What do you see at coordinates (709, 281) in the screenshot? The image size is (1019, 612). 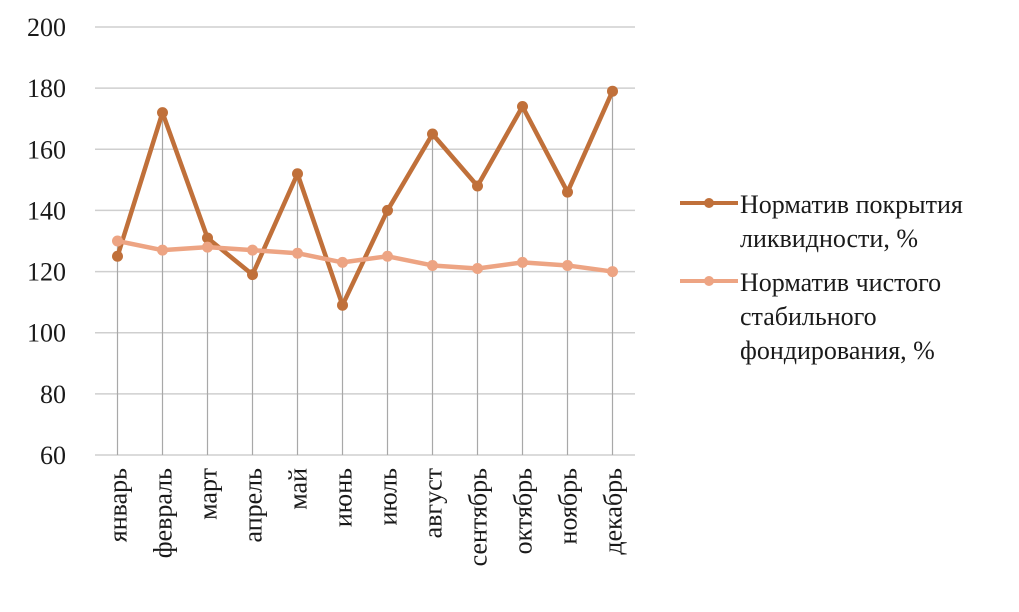 I see `legend-swatch-nsfr` at bounding box center [709, 281].